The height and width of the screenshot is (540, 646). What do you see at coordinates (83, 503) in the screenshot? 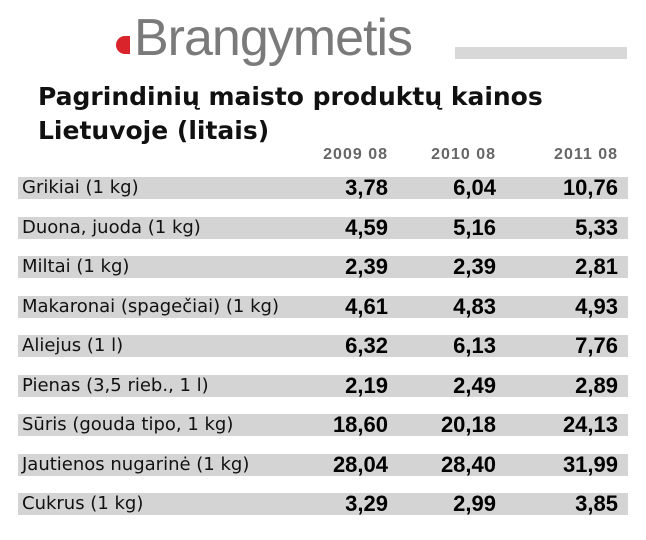
I see `row-label: Cukrus (1 kg)` at bounding box center [83, 503].